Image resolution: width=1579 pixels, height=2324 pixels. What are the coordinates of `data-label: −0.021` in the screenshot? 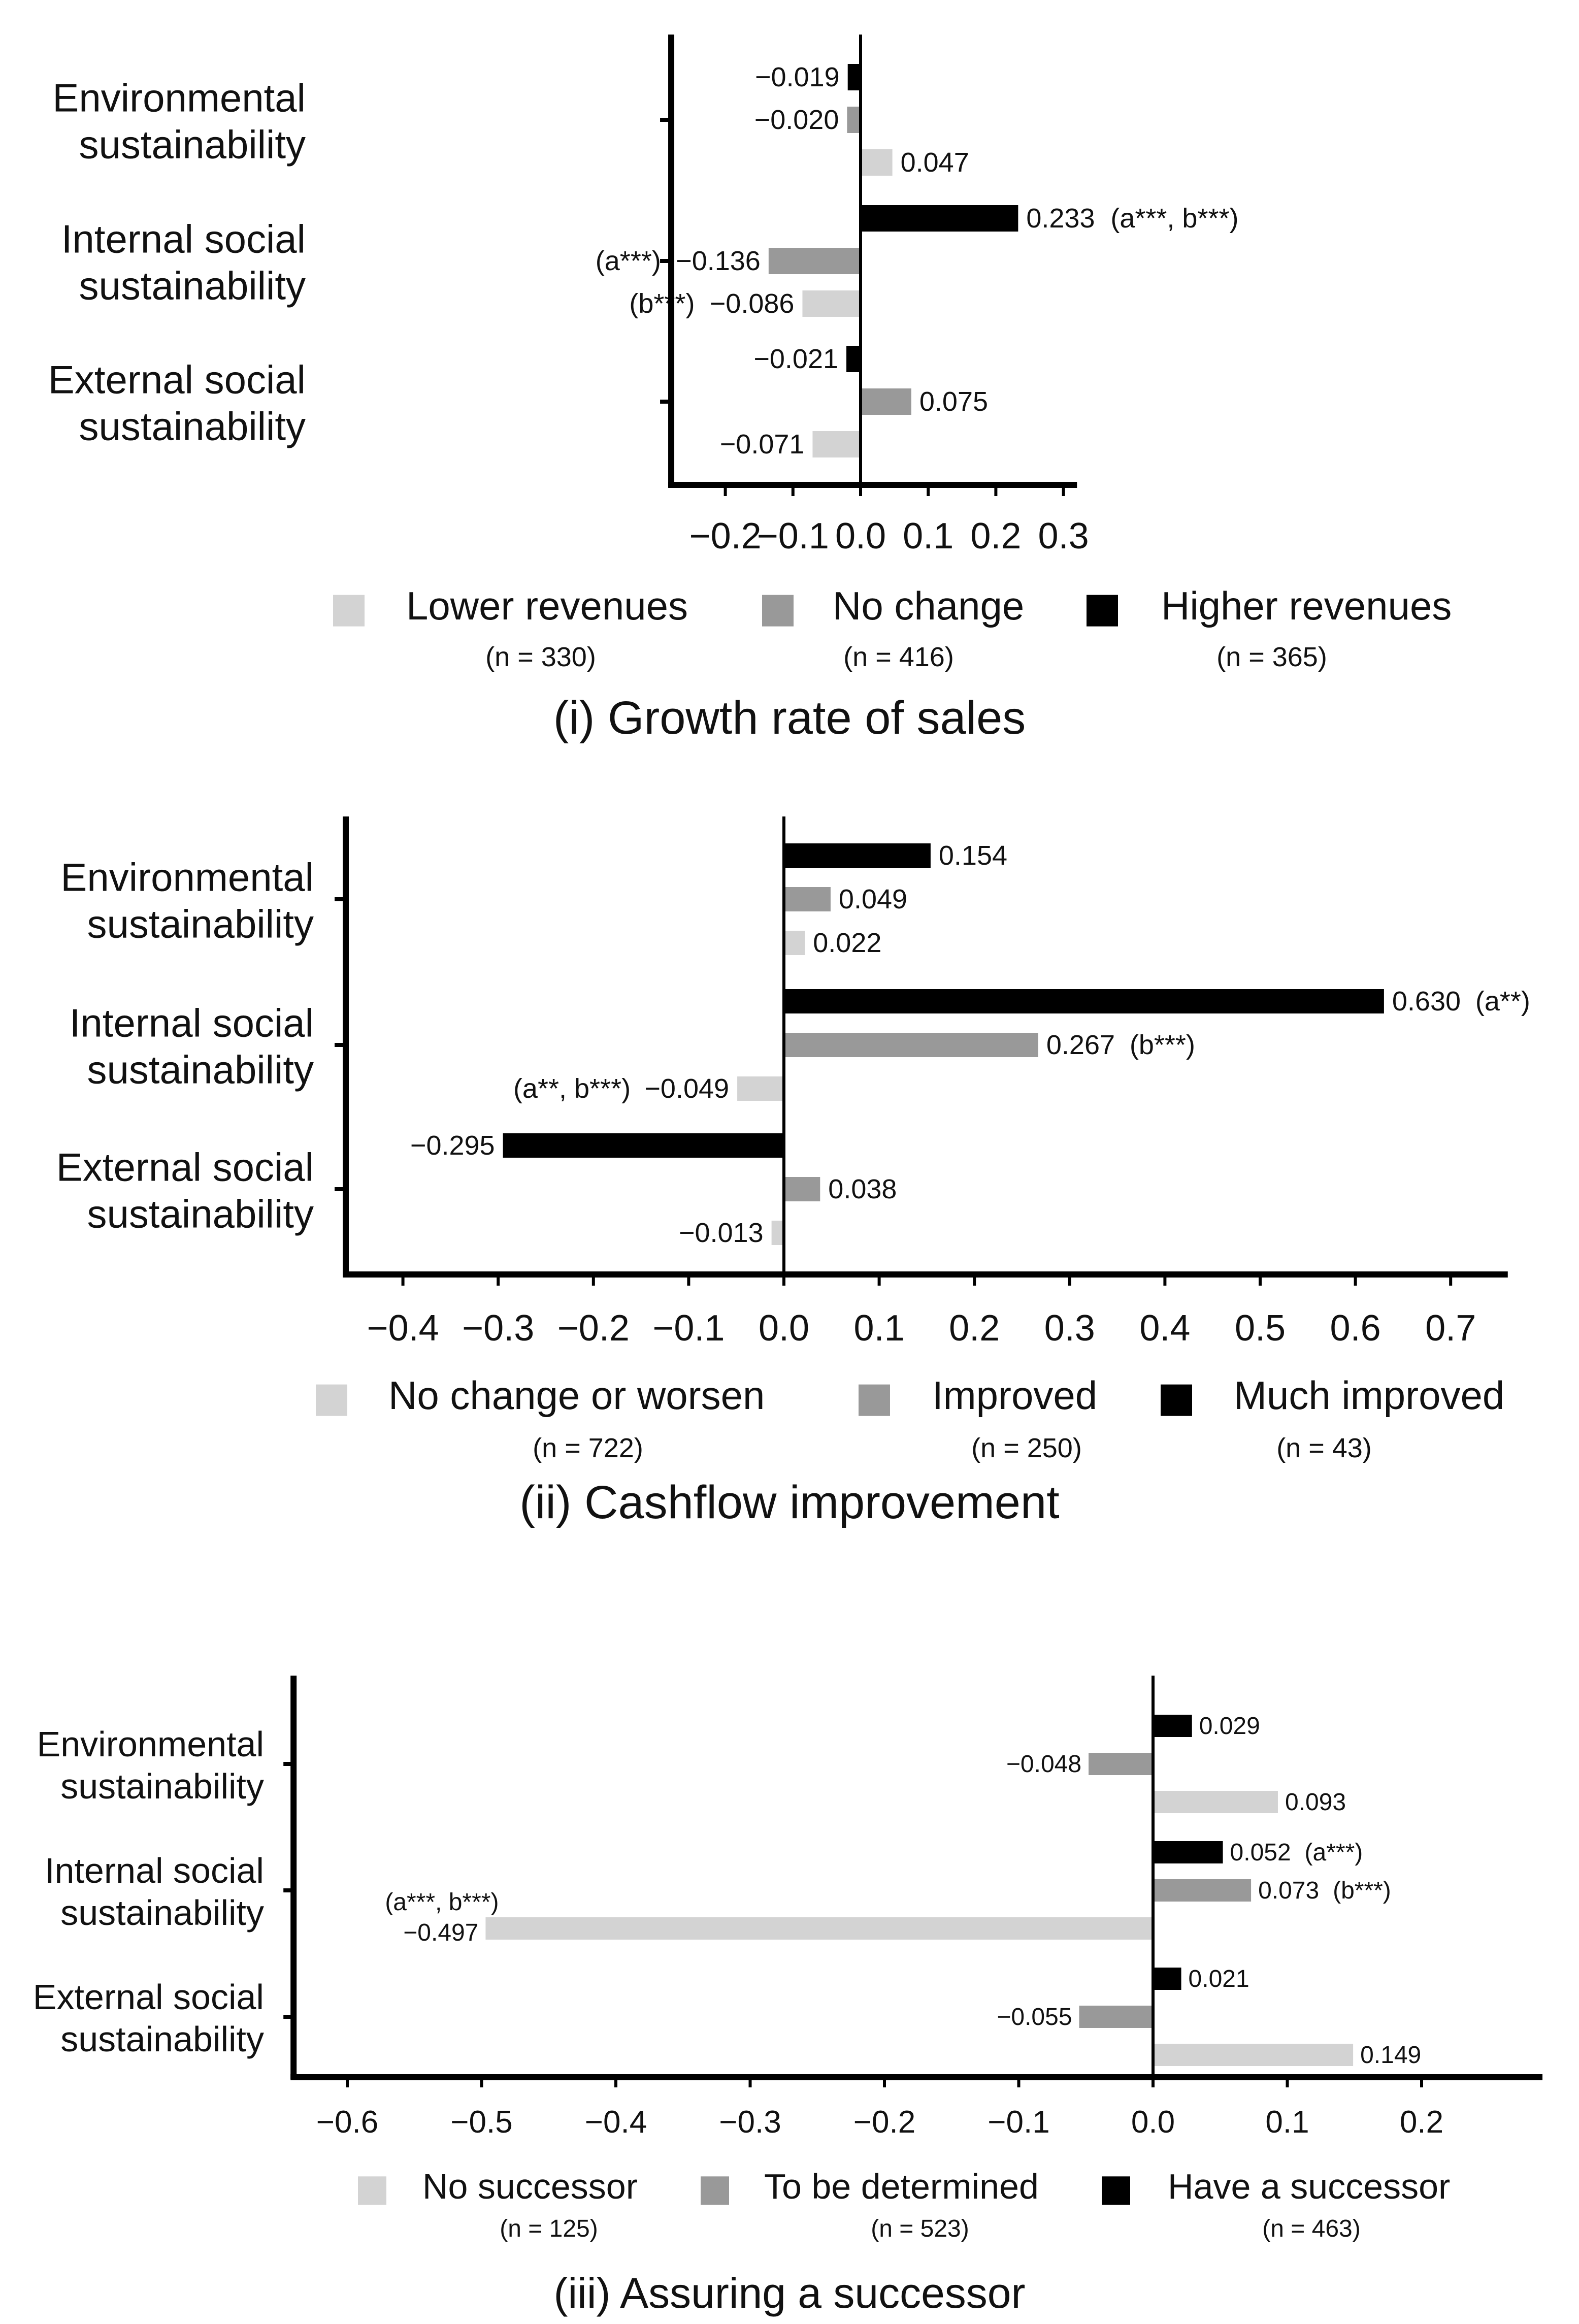 It's located at (795, 359).